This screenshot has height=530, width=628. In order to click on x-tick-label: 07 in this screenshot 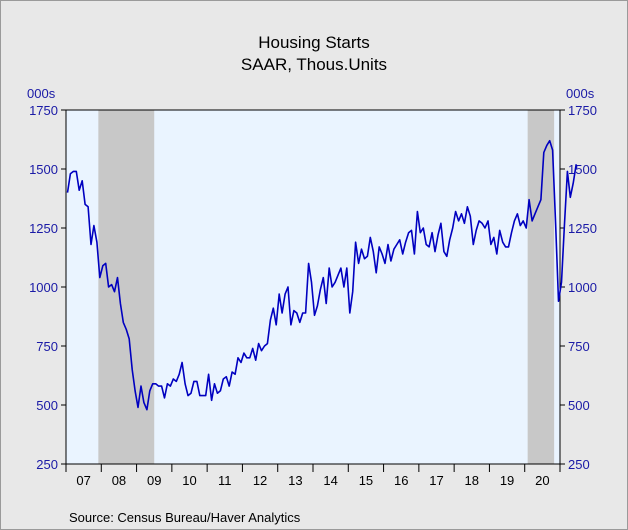, I will do `click(83, 480)`.